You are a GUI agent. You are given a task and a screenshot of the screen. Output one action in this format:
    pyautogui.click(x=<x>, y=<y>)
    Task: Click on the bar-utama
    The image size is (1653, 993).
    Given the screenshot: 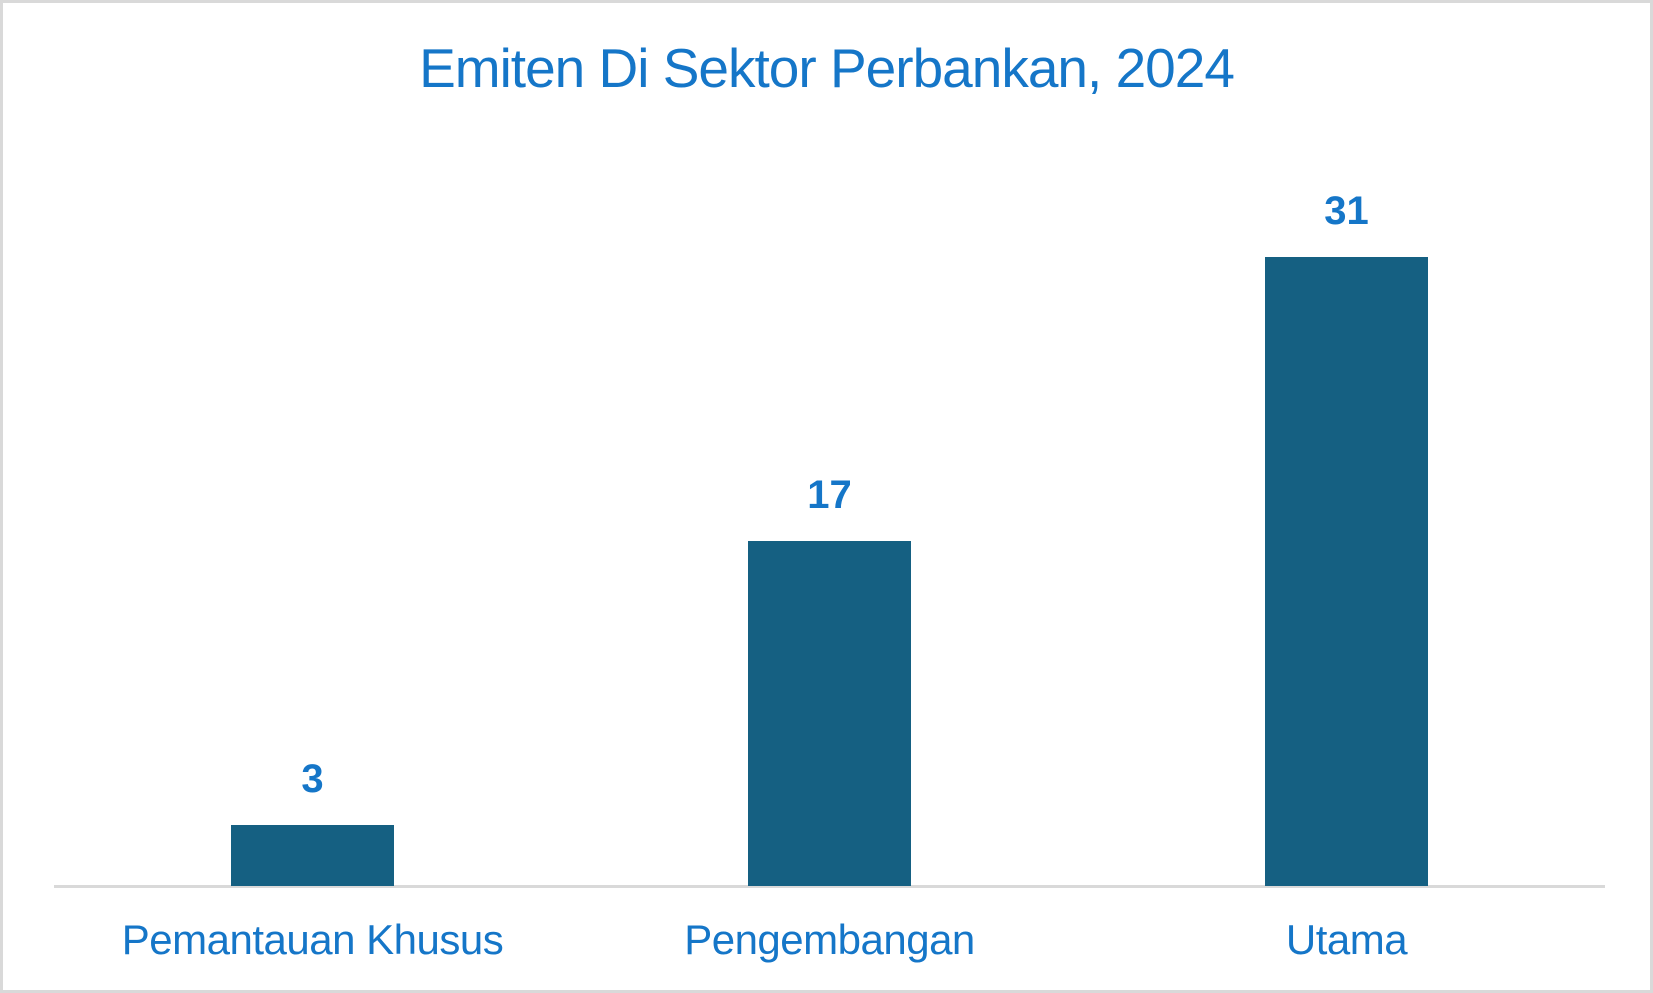 What is the action you would take?
    pyautogui.click(x=1346, y=571)
    